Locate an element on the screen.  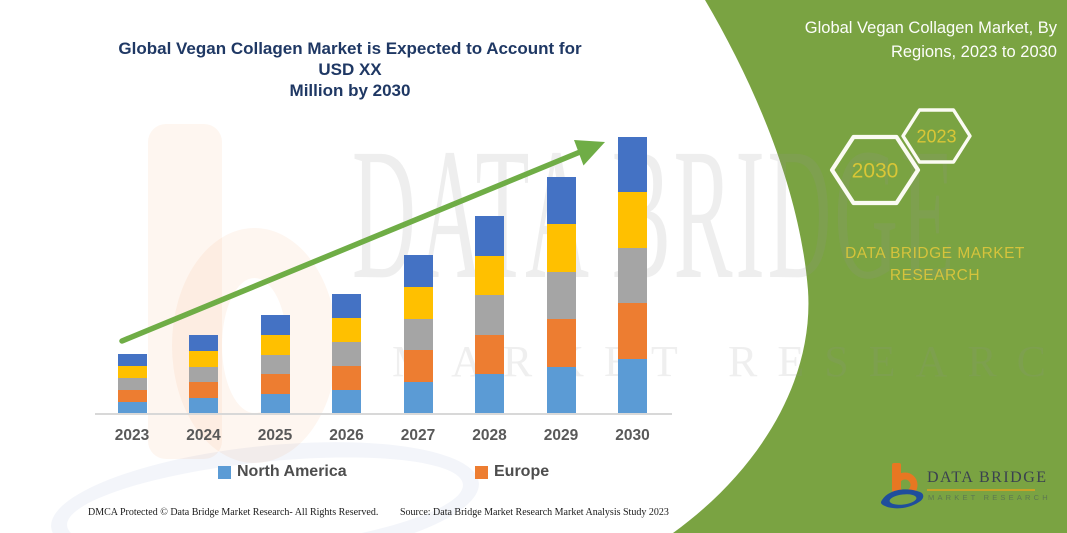
x-axis-ticks: 2023 2024 2025 2026 2027 2028 2029 2030 is located at coordinates (390, 437).